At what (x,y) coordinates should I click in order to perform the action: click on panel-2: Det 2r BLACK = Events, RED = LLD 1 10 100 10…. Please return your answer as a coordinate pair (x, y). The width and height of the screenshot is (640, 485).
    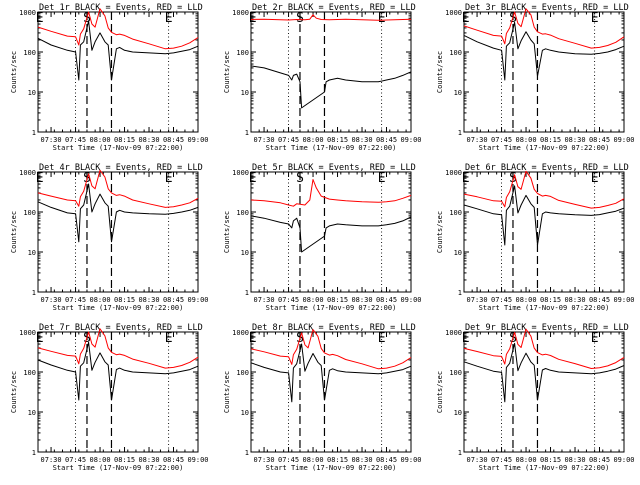
    Looking at the image, I should click on (322, 77).